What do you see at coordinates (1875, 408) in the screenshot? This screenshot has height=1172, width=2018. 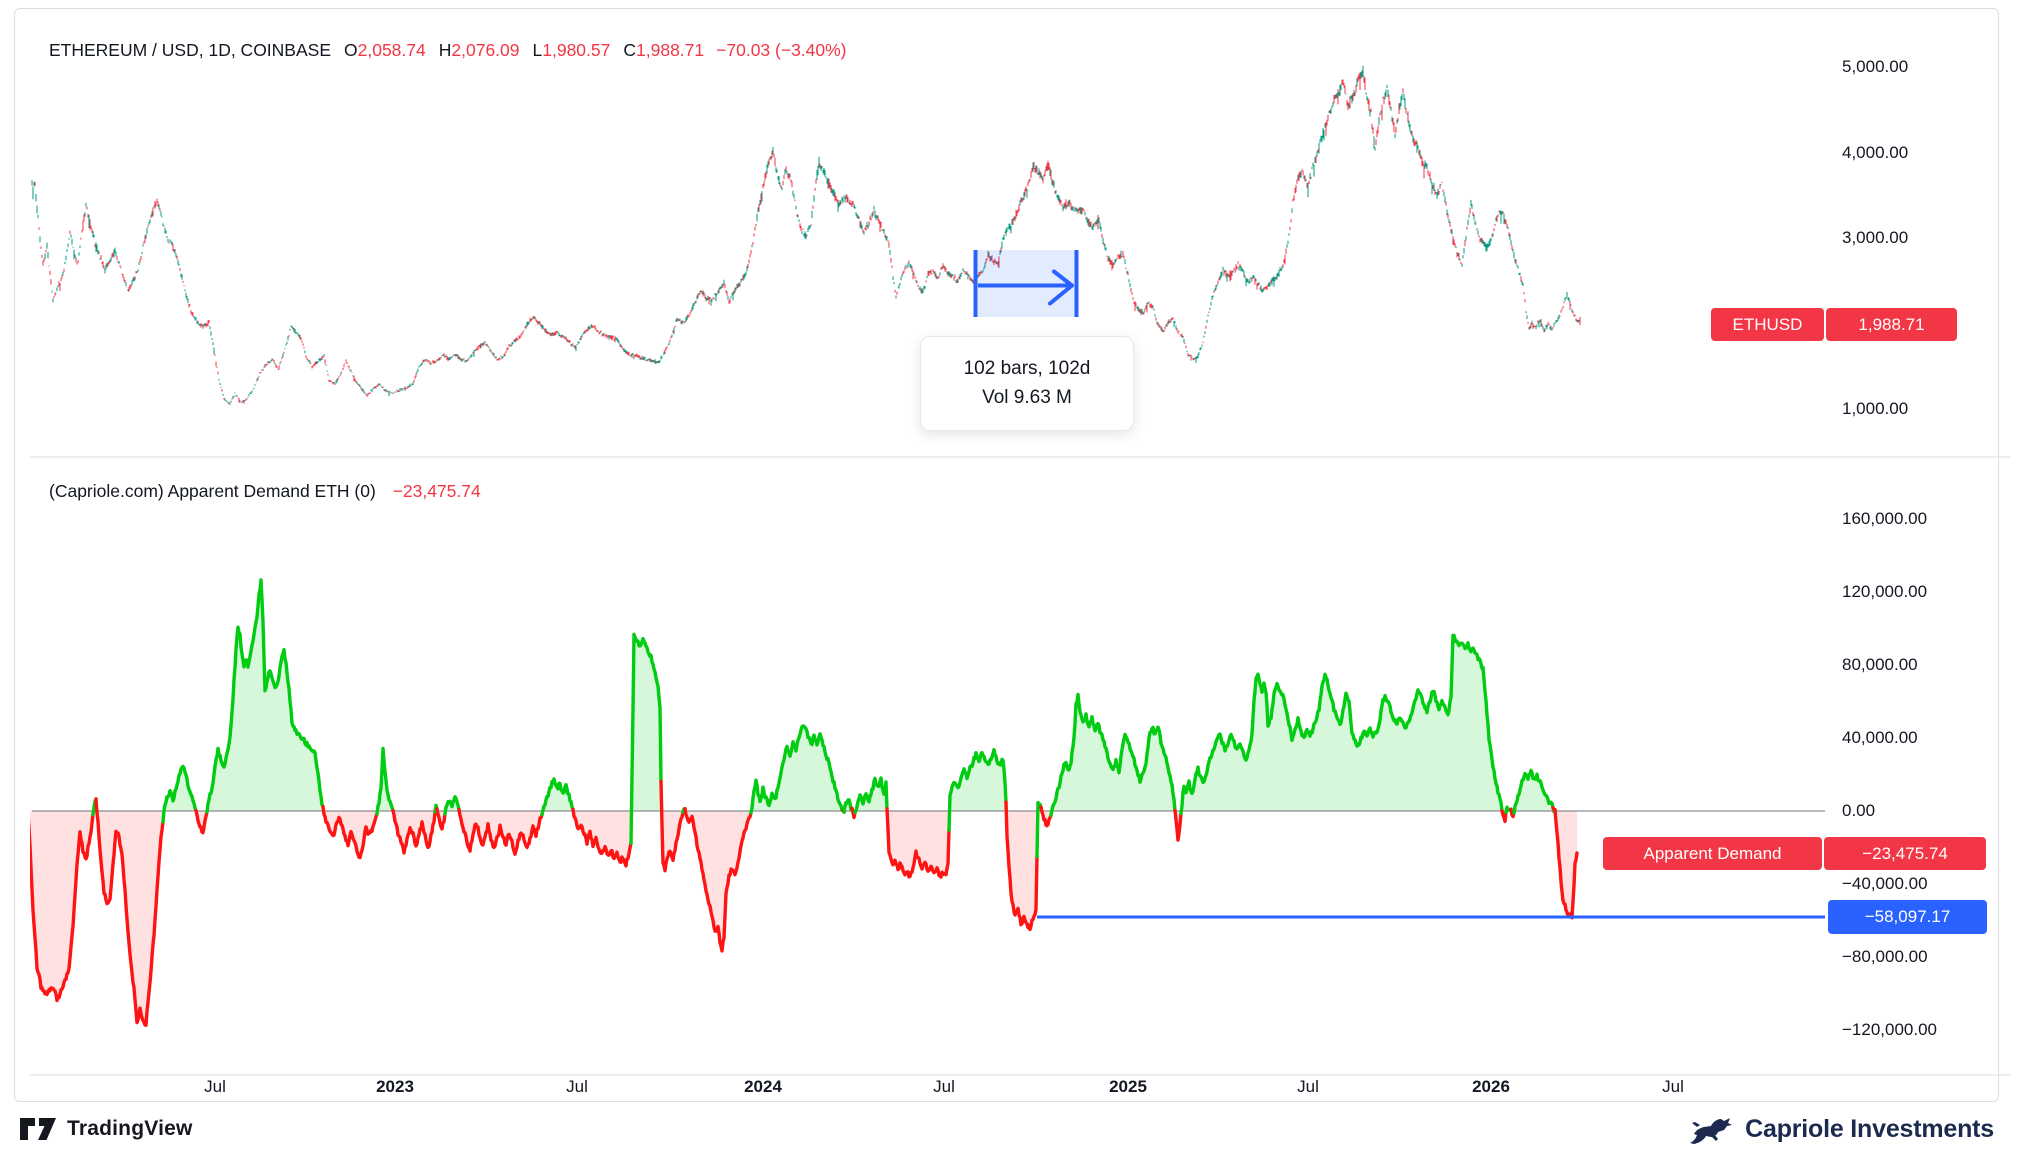 I see `price-tick-label: 1,000.00` at bounding box center [1875, 408].